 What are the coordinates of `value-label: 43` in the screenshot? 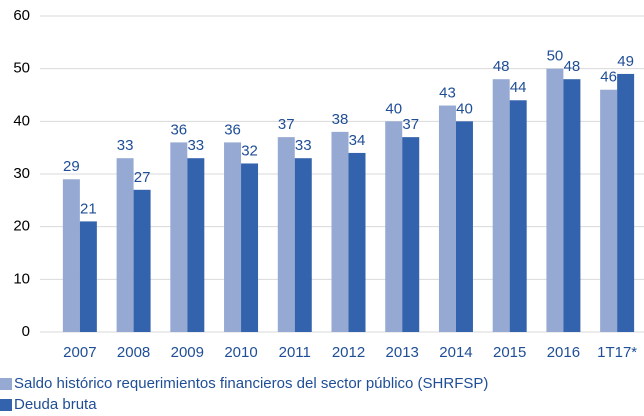 It's located at (447, 93).